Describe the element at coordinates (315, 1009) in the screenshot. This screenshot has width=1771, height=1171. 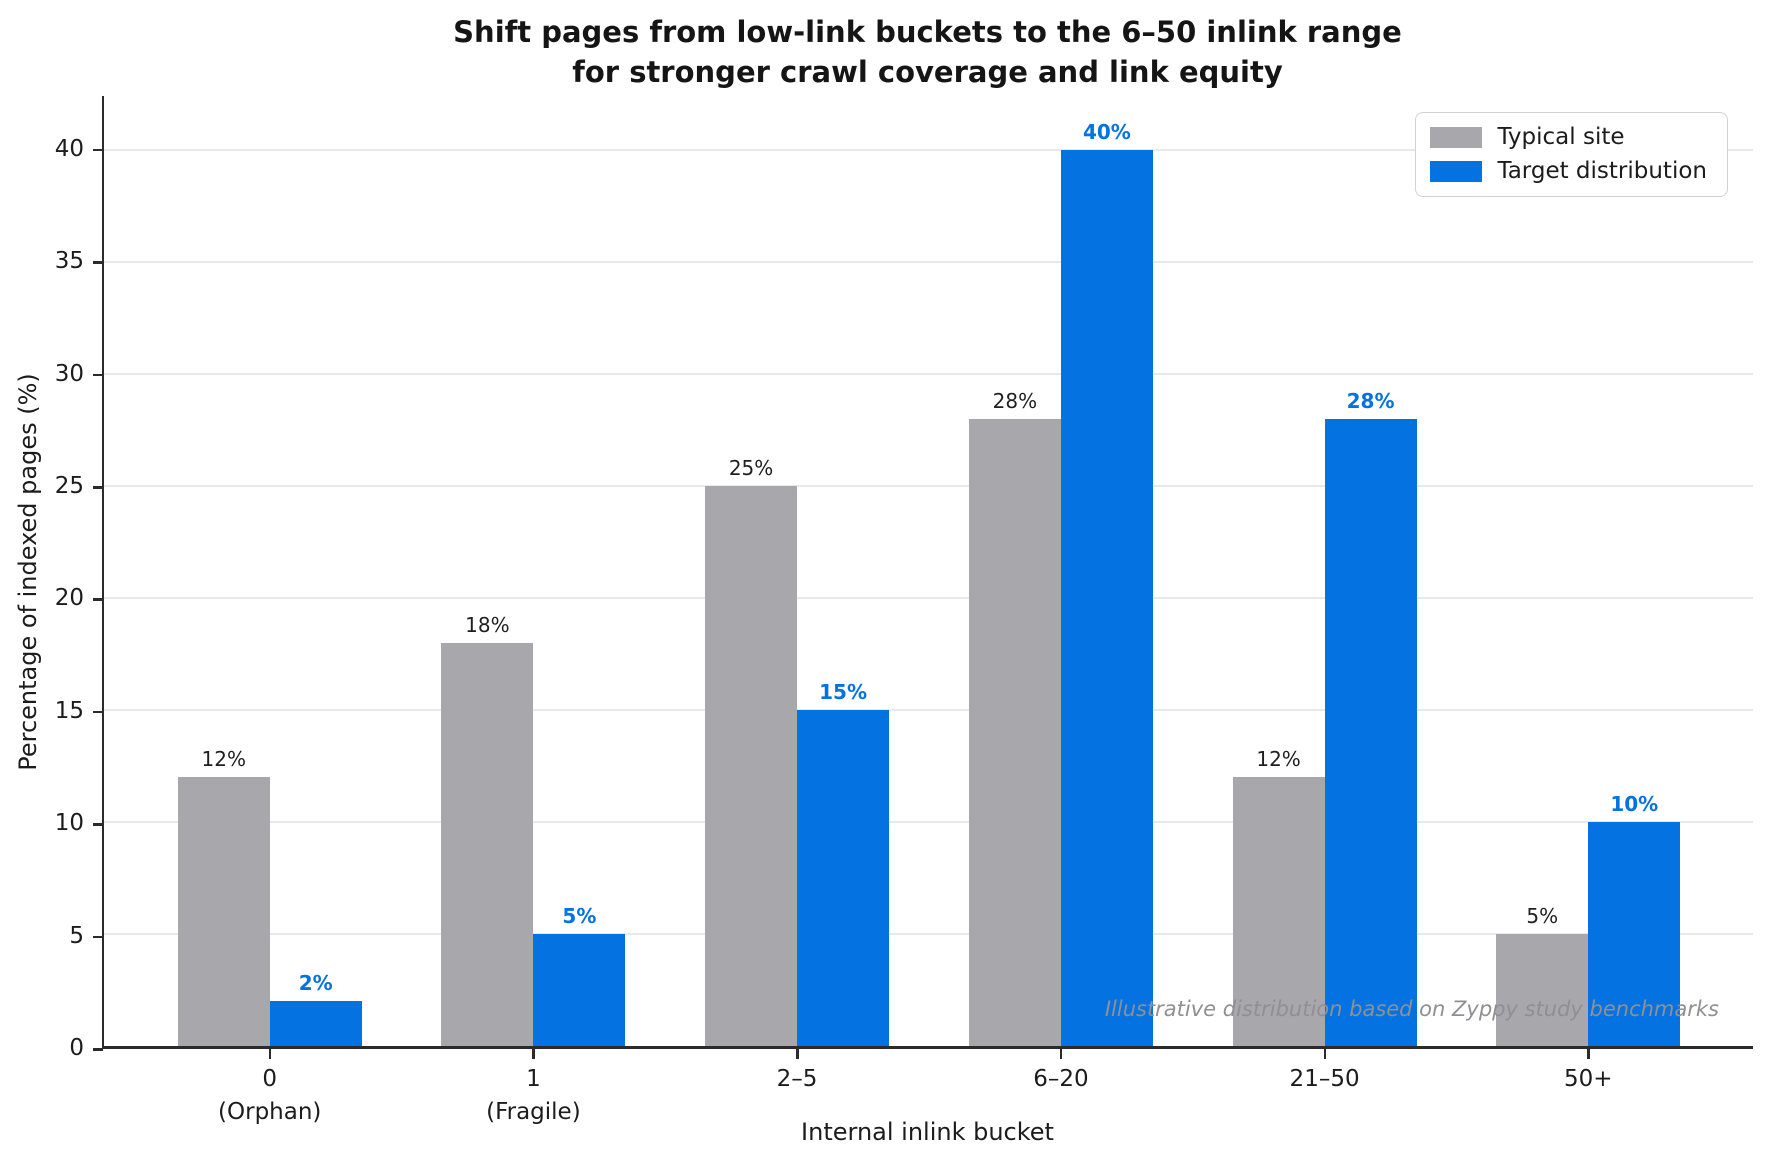
I see `bar-target-distribution-0: 2%` at that location.